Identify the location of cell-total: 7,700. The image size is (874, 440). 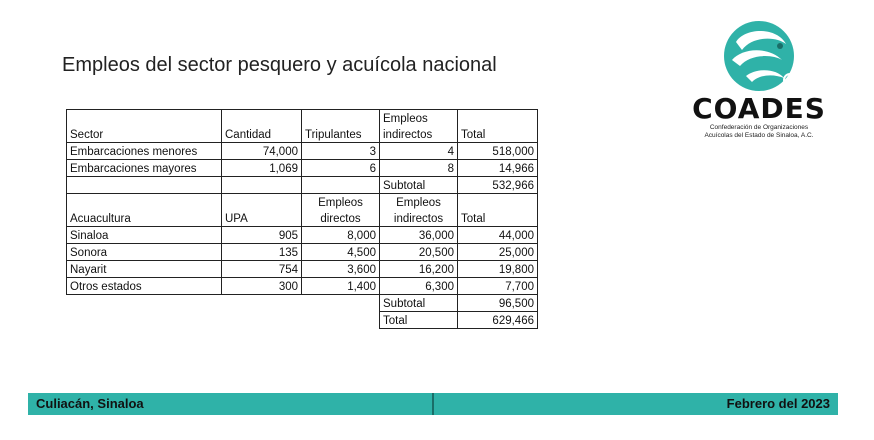
(497, 286).